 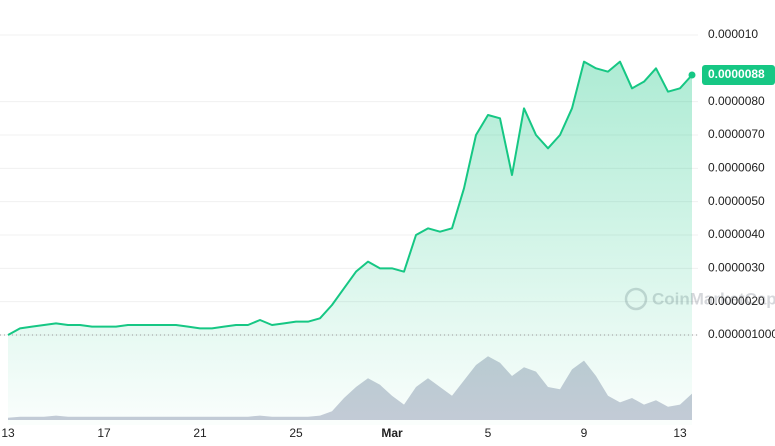 I want to click on y-tick-label: 0.0000080, so click(x=736, y=101).